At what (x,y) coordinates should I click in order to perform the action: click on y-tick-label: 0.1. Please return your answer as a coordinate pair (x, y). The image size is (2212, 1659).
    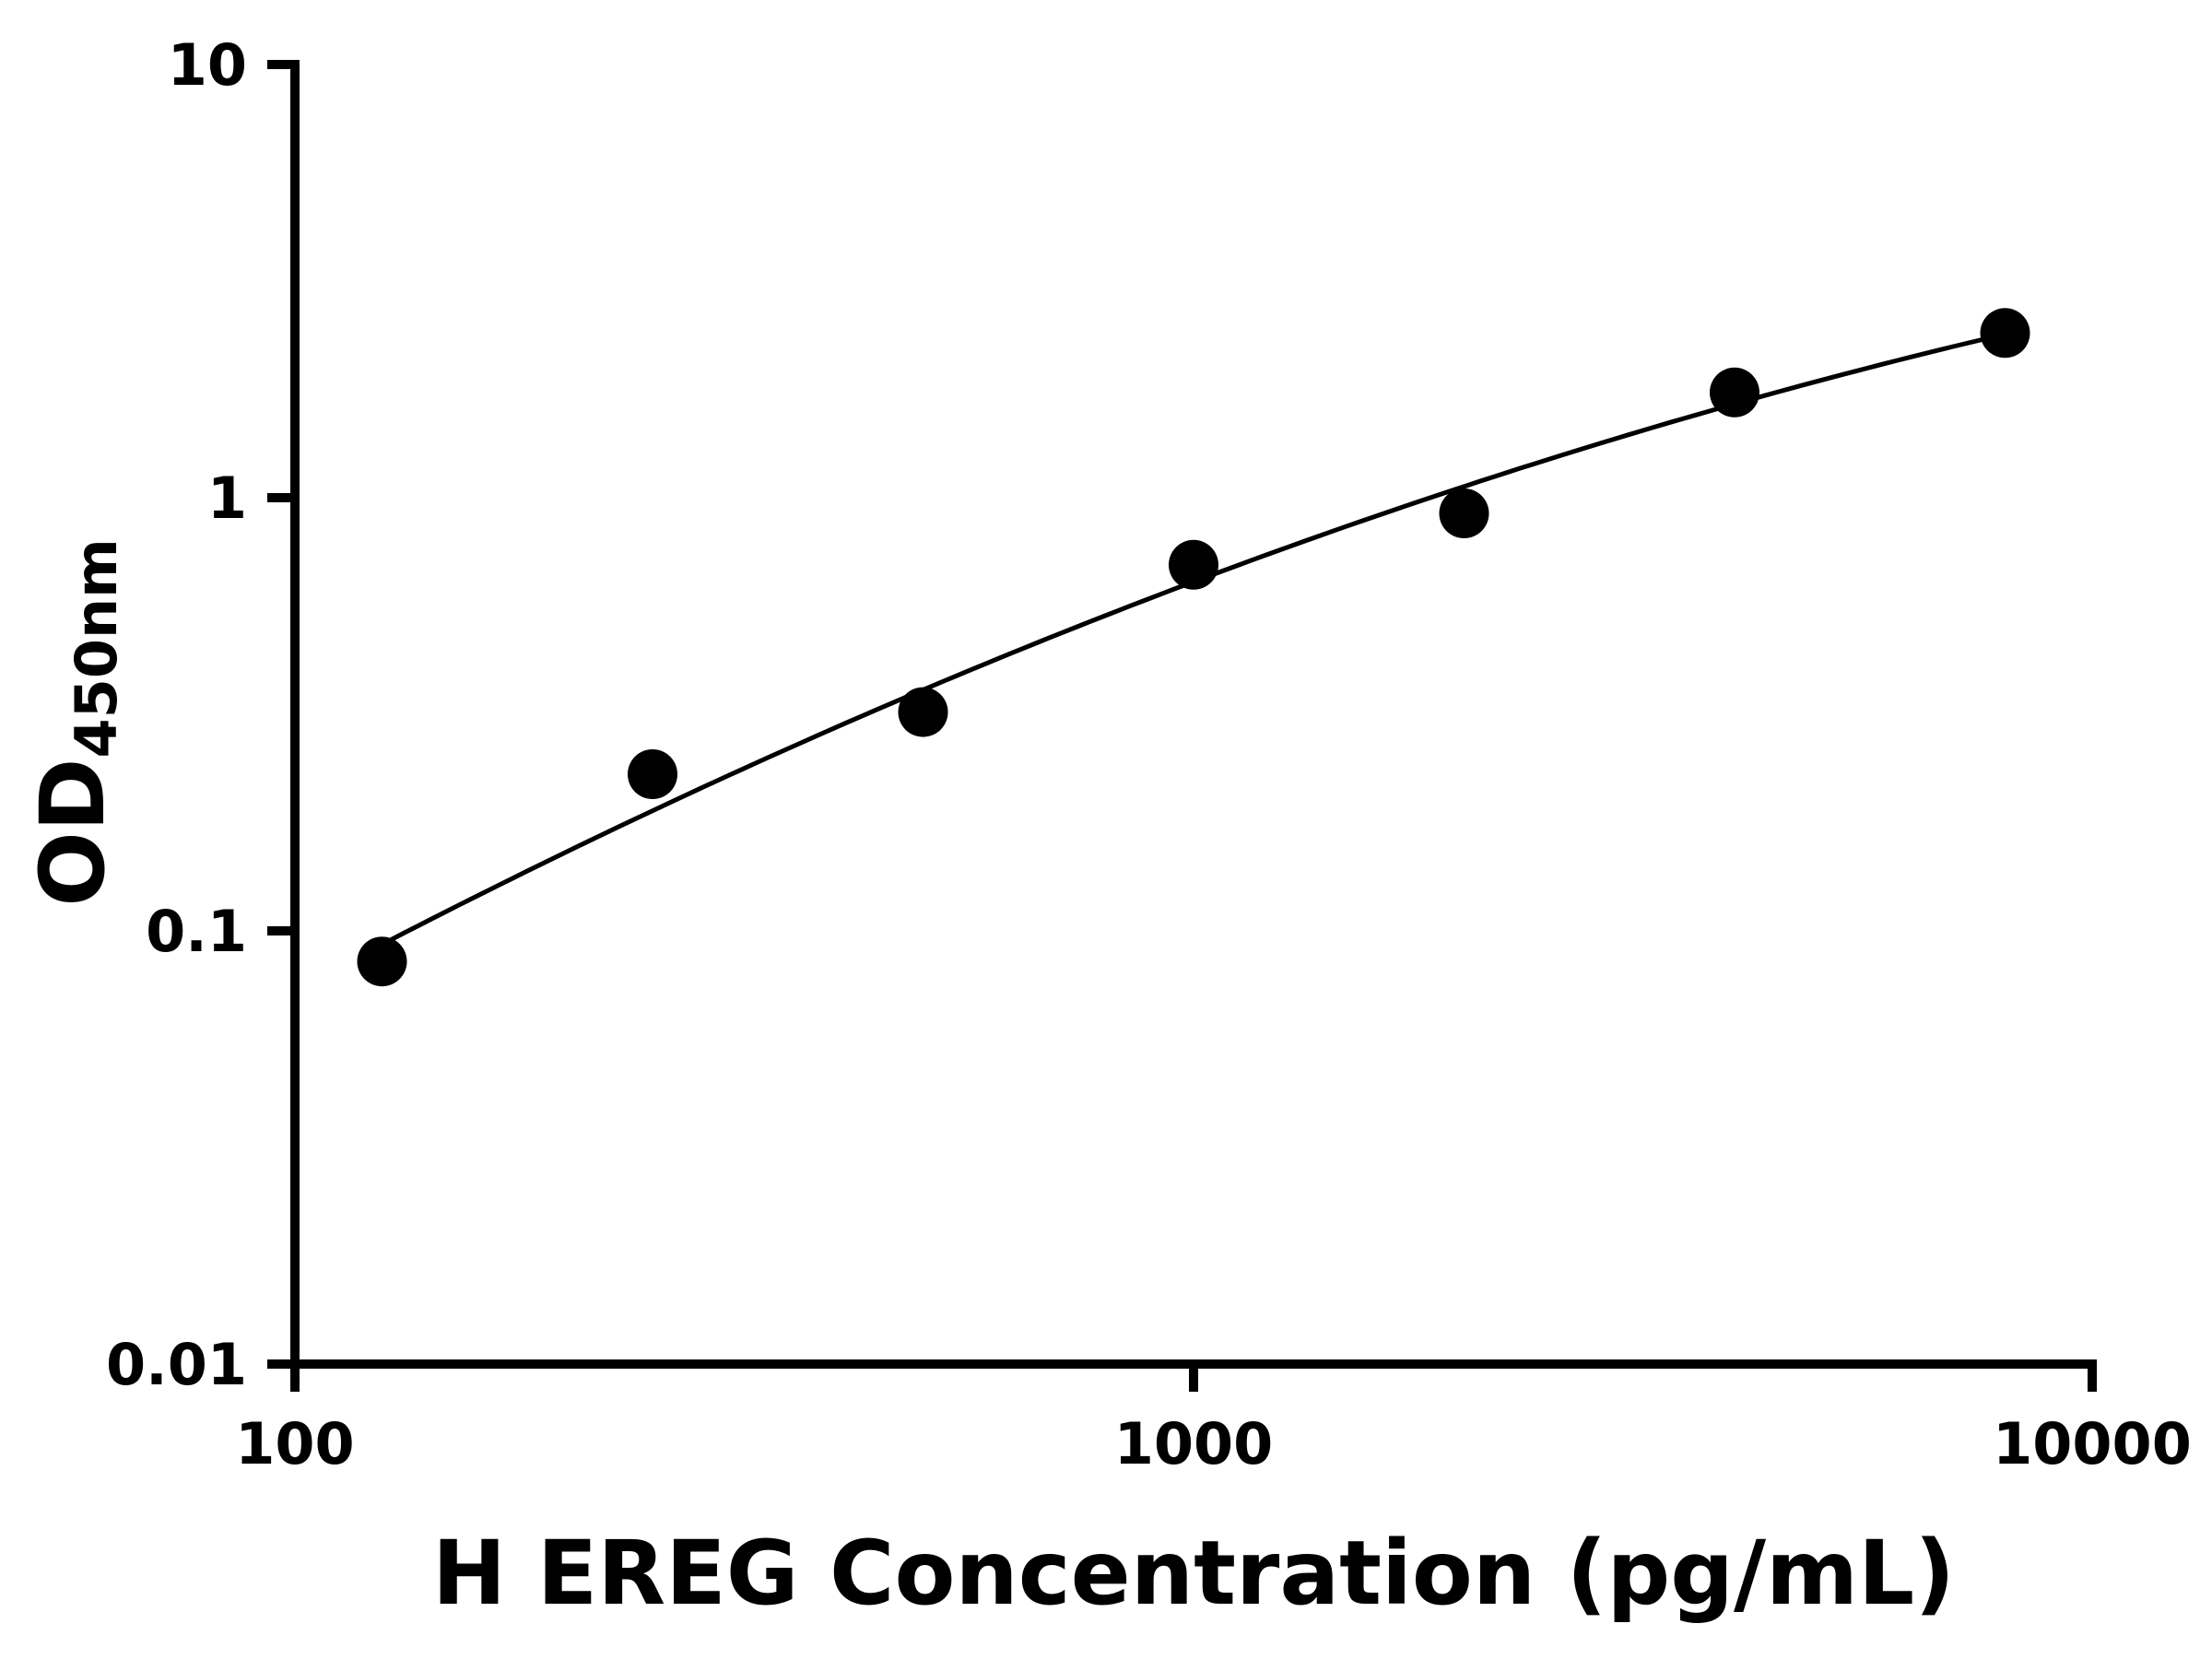
    Looking at the image, I should click on (196, 931).